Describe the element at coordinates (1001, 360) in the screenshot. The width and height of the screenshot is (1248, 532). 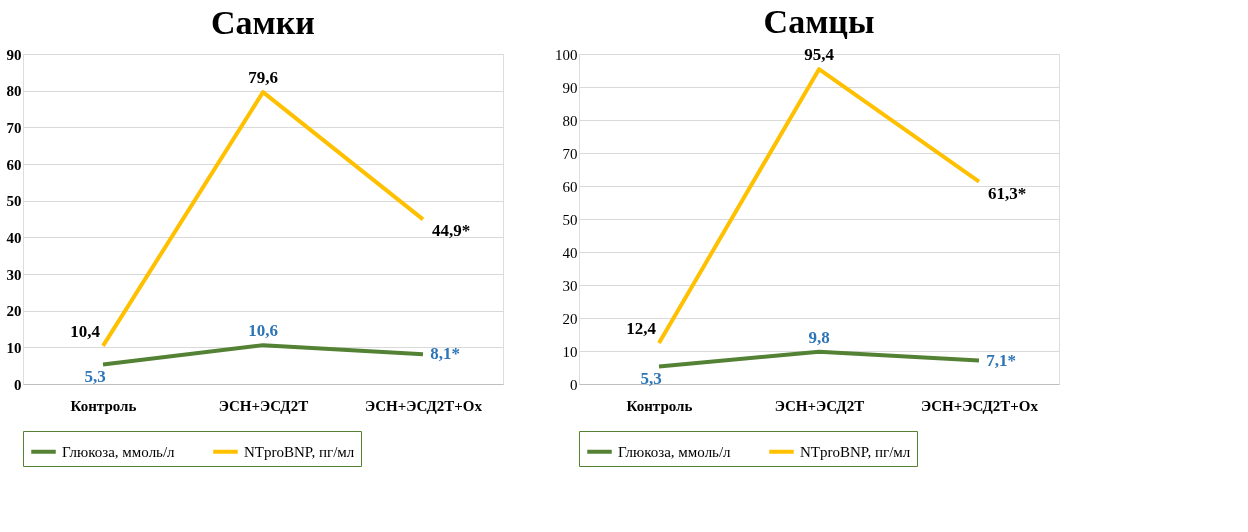
I see `data-label: 7,1*` at that location.